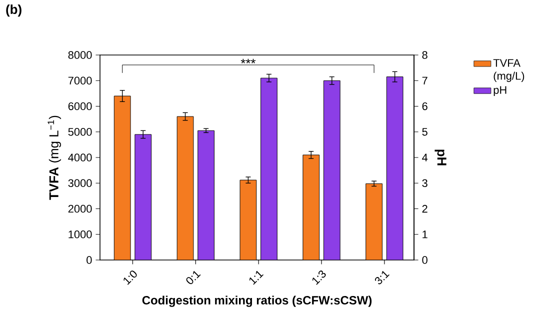  I want to click on y-tick-label: 8000, so click(80, 55).